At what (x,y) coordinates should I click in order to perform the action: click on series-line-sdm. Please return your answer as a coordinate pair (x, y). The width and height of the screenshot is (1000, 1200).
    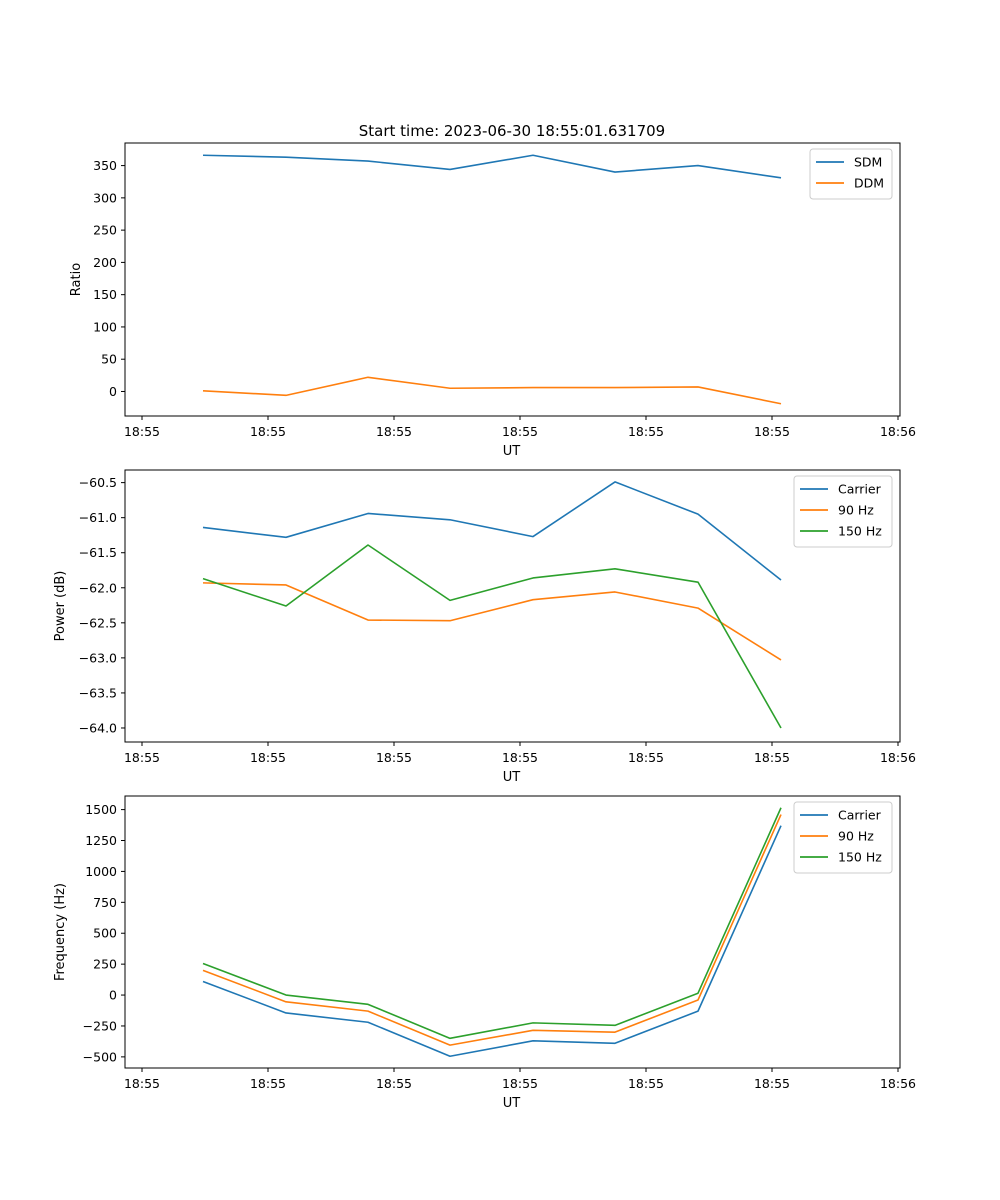
    Looking at the image, I should click on (492, 166).